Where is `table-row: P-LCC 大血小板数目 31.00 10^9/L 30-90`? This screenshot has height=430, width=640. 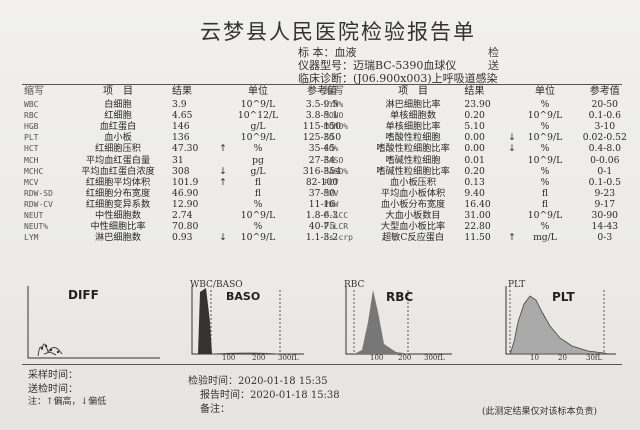
table-row: P-LCC 大血小板数目 31.00 10^9/L 30-90 is located at coordinates (481, 215).